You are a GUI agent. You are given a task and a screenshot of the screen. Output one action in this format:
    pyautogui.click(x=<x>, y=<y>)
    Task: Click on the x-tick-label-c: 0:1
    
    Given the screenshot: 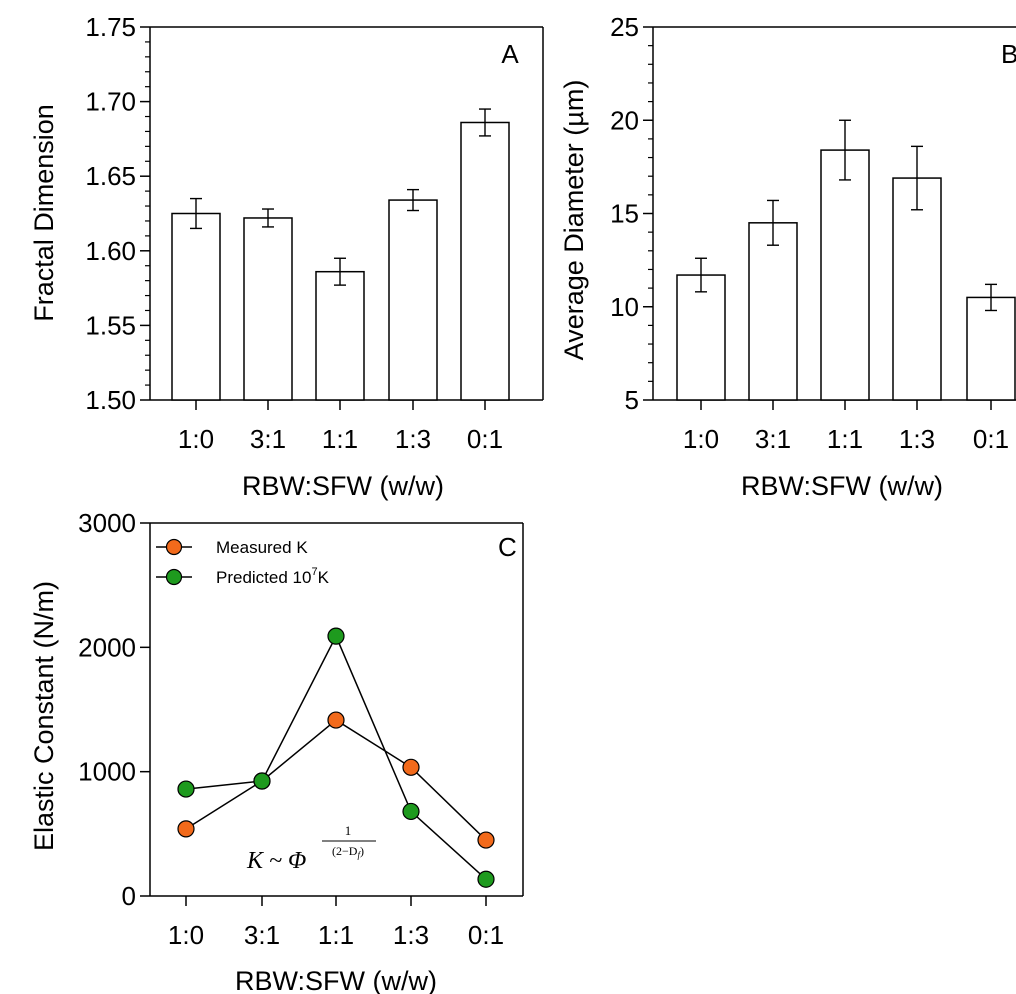 What is the action you would take?
    pyautogui.click(x=486, y=935)
    